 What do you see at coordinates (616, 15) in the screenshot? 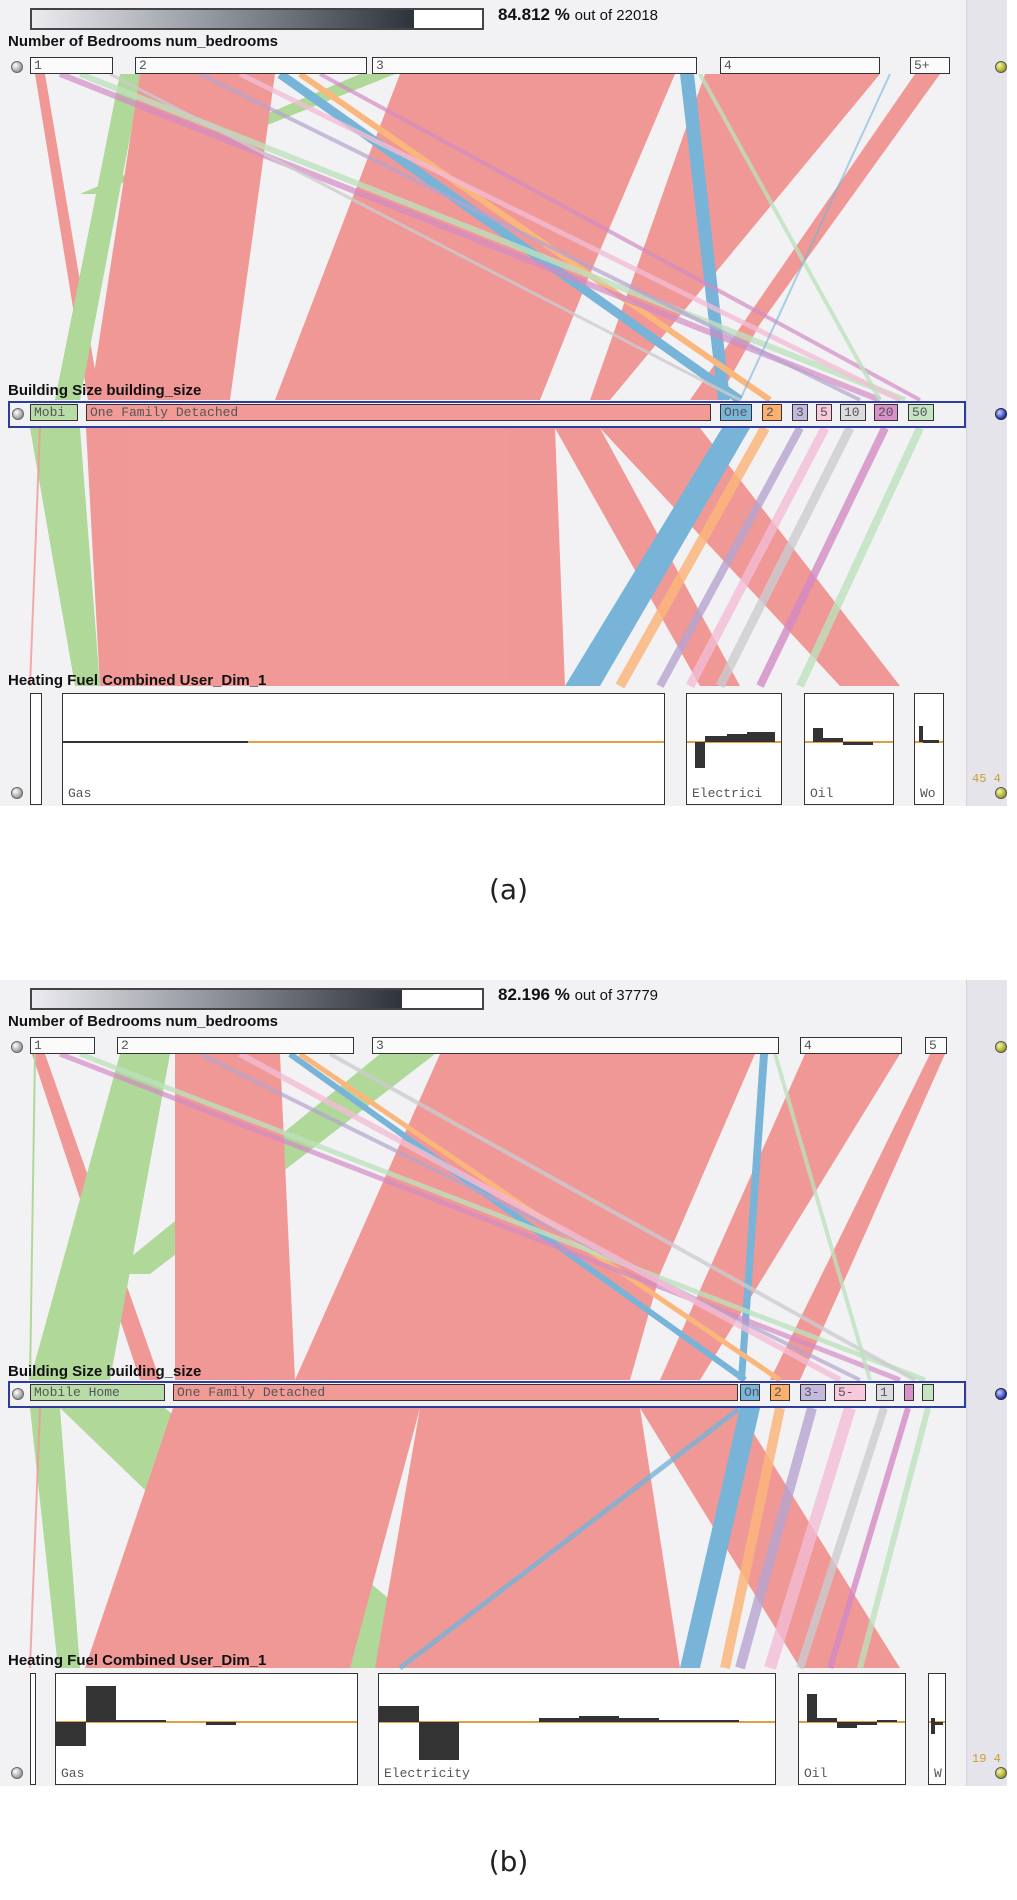
I see `total-count: out of 22018` at bounding box center [616, 15].